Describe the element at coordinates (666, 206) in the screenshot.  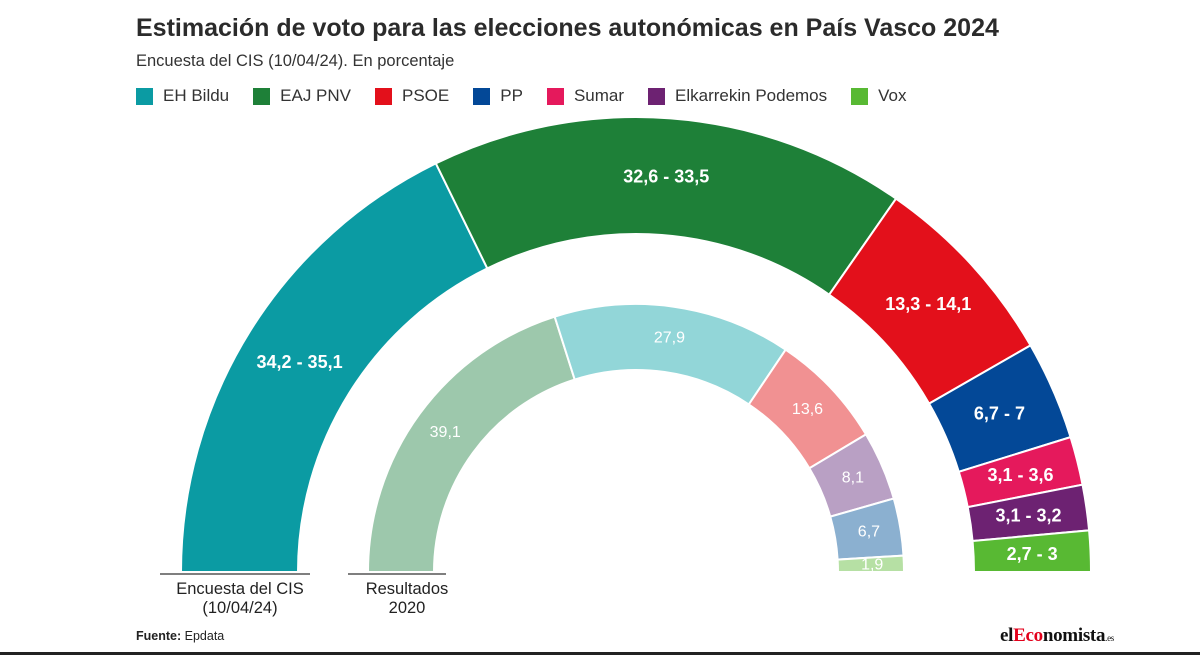
I see `survey-segment-eaj-pnv` at that location.